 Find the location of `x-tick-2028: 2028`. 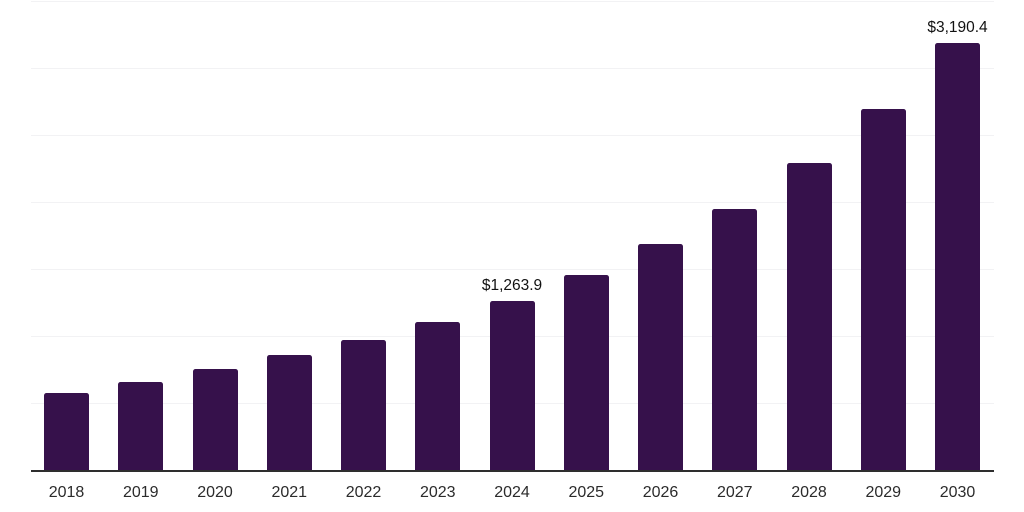

x-tick-2028: 2028 is located at coordinates (809, 492).